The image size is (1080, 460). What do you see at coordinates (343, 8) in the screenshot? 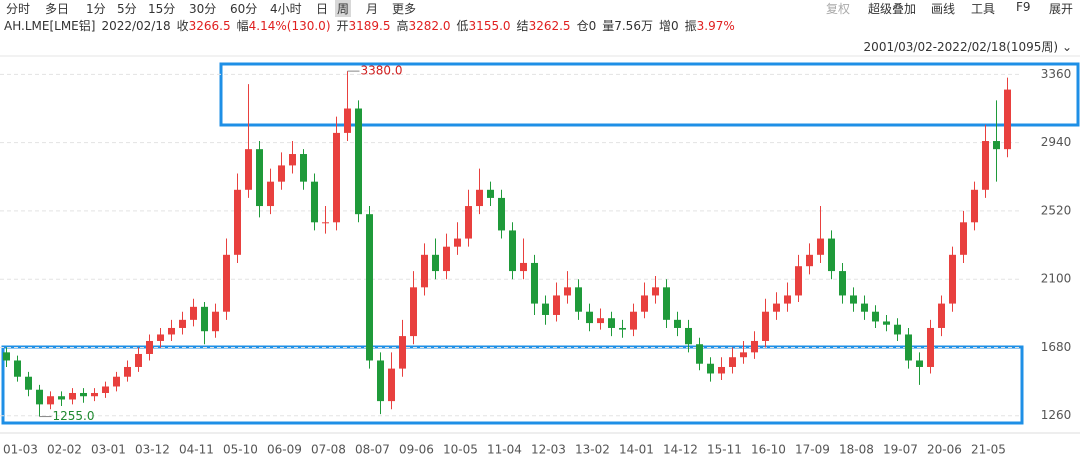
I see `timeframe-tab: 周` at bounding box center [343, 8].